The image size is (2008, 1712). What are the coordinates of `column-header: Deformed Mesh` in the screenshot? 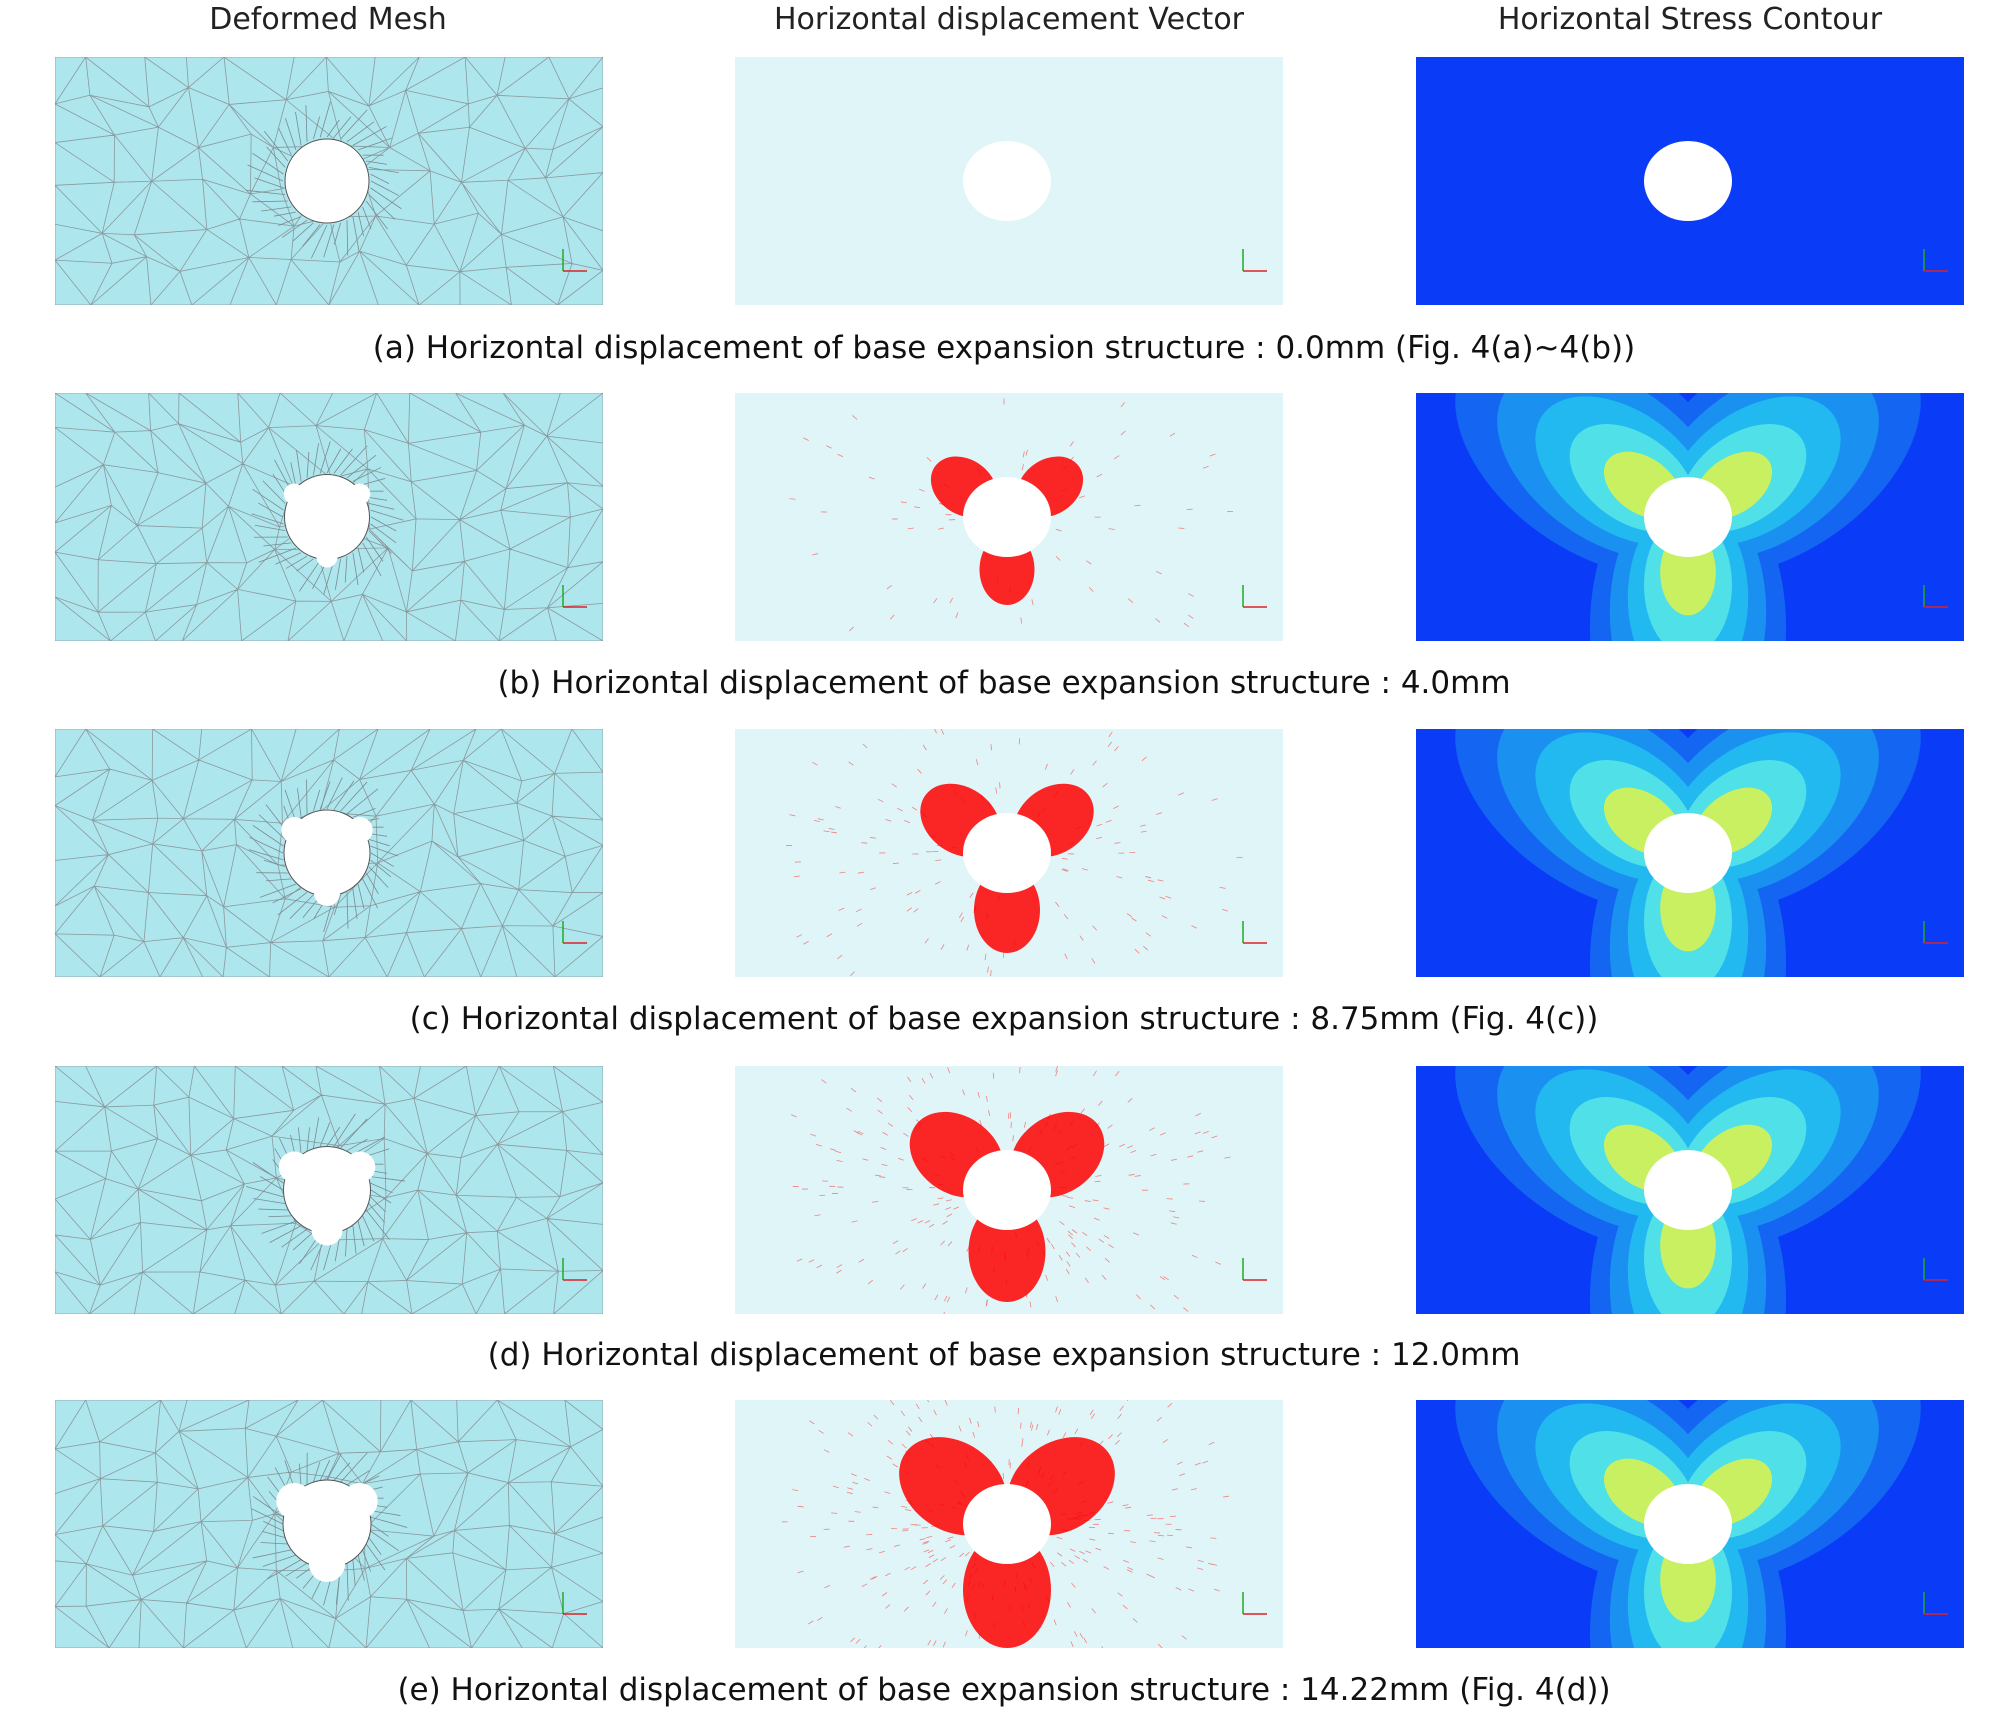 It's located at (328, 19).